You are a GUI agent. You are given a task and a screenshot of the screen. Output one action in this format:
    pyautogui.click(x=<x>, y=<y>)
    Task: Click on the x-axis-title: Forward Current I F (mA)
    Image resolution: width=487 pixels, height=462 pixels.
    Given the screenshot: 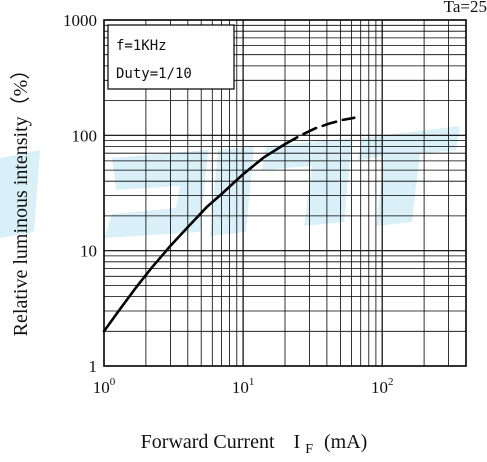 What is the action you would take?
    pyautogui.click(x=254, y=444)
    